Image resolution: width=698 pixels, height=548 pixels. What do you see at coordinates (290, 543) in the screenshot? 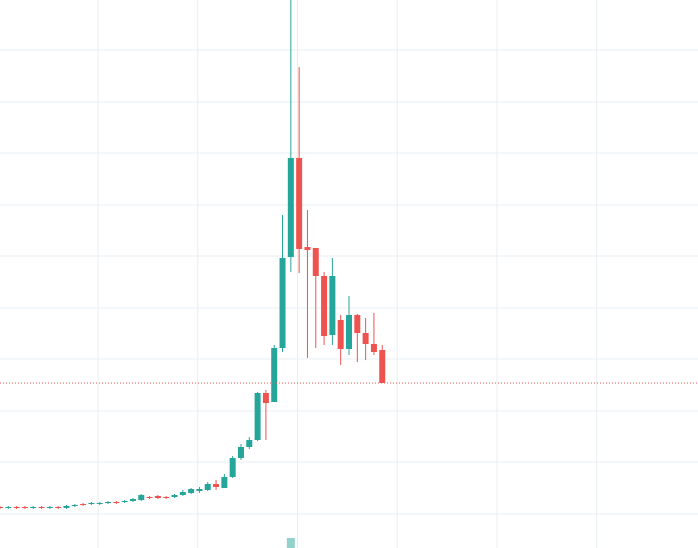
I see `volume-bar` at bounding box center [290, 543].